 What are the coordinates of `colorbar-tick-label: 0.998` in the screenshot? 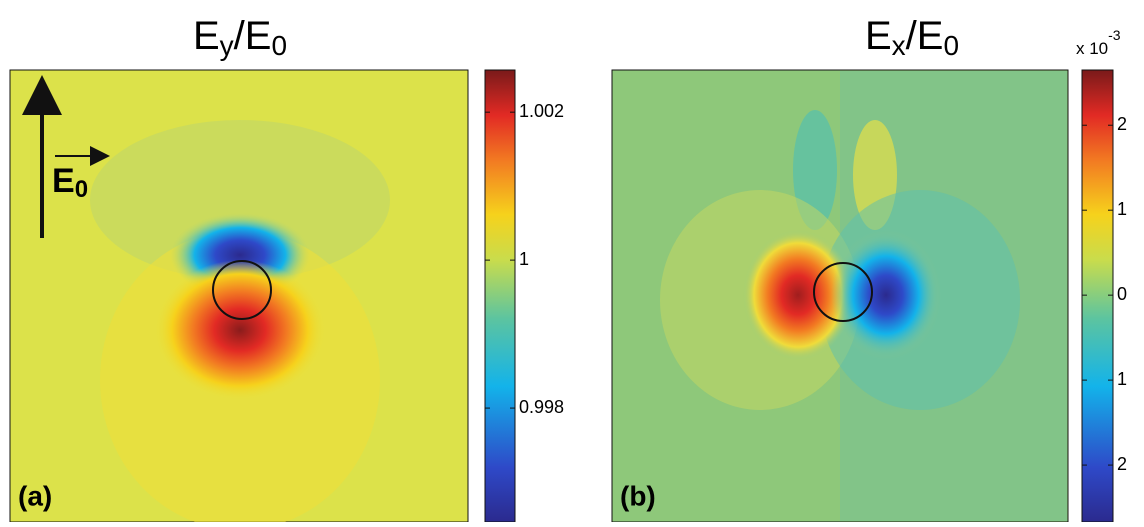 It's located at (541, 407).